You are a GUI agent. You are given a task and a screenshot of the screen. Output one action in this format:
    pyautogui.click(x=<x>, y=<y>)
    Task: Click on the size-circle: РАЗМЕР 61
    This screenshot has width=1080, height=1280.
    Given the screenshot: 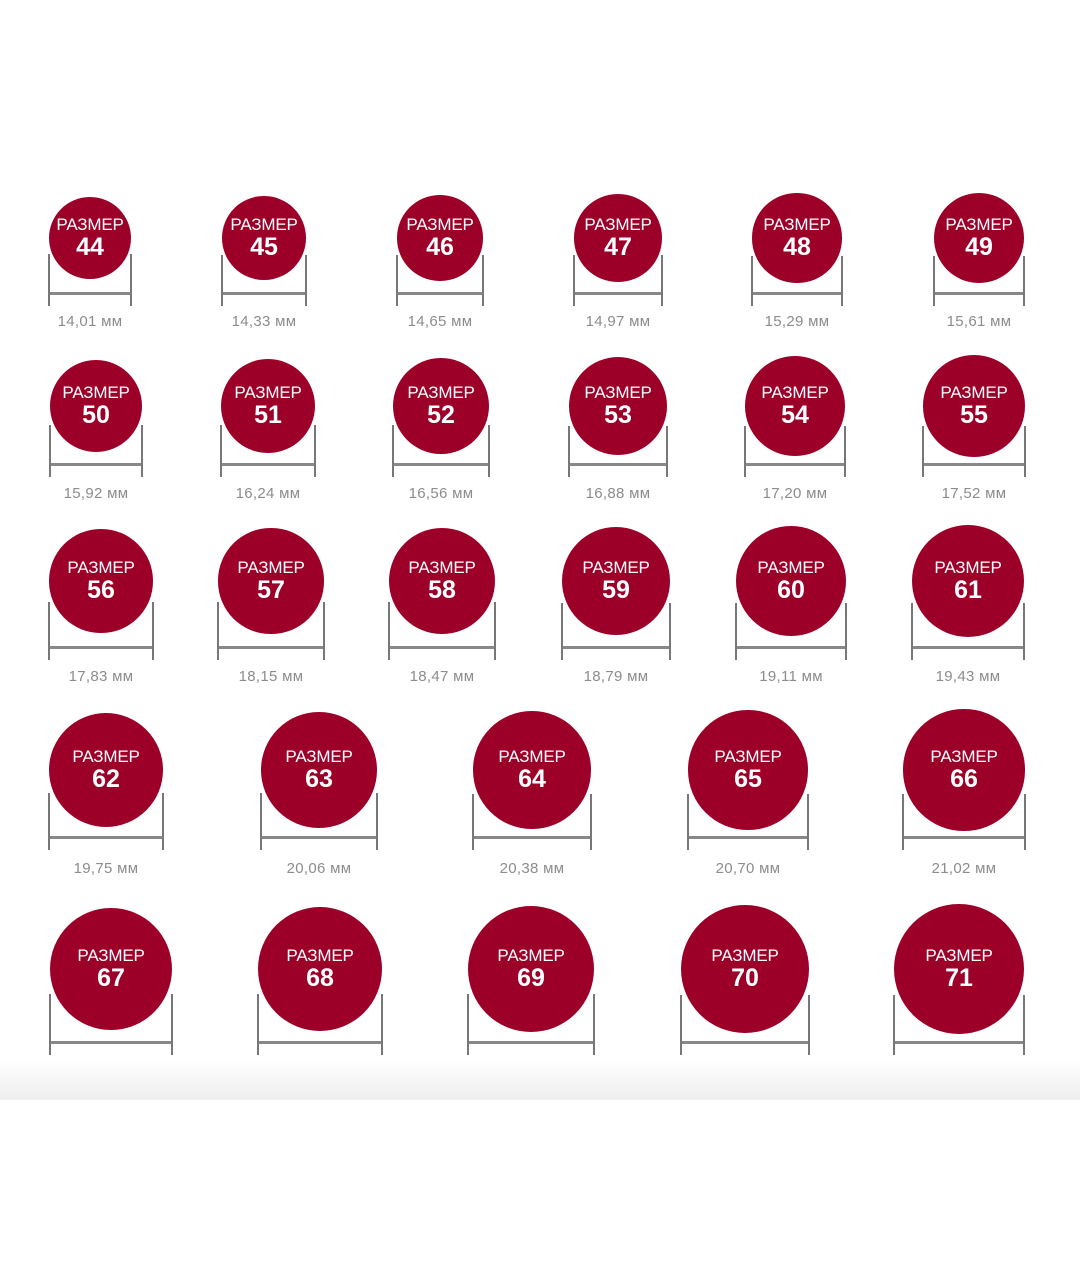 What is the action you would take?
    pyautogui.click(x=968, y=581)
    